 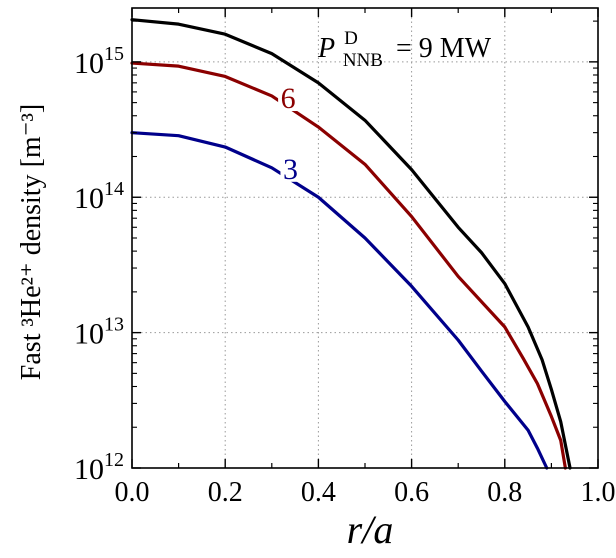 I want to click on power-annotation: P D NNB = 9 MW, so click(x=404, y=46).